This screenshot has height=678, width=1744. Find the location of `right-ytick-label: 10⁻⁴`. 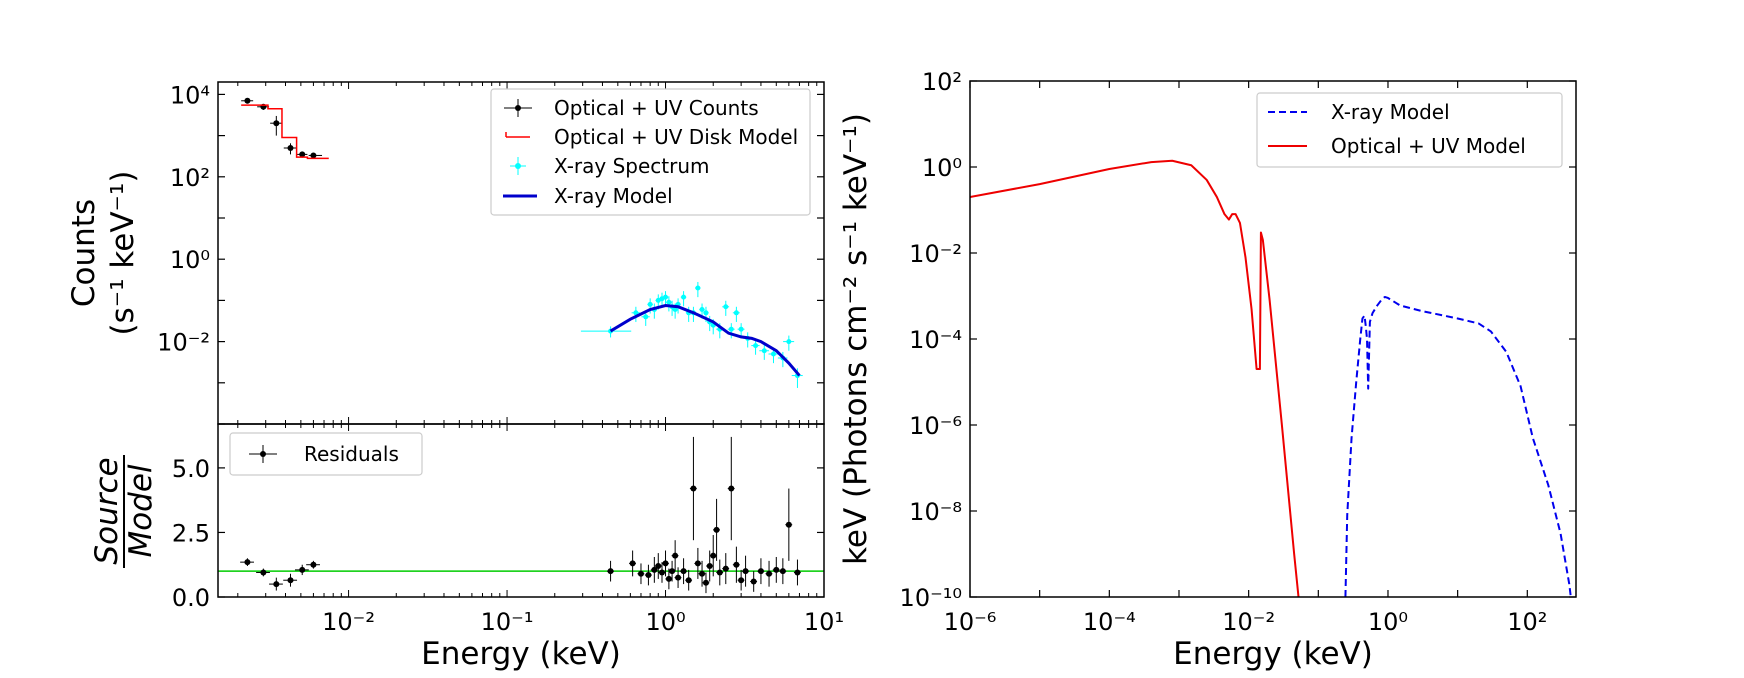

right-ytick-label: 10⁻⁴ is located at coordinates (935, 340).